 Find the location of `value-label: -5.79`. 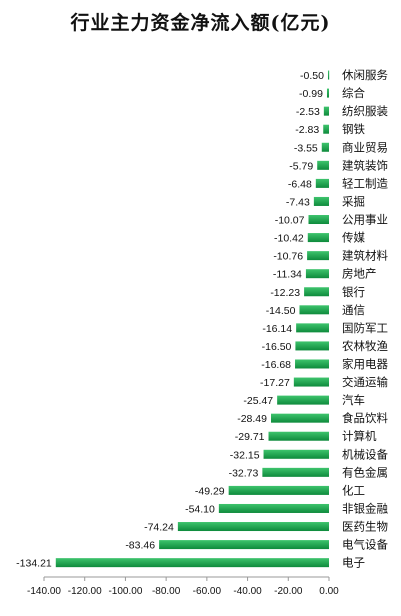

value-label: -5.79 is located at coordinates (301, 166).